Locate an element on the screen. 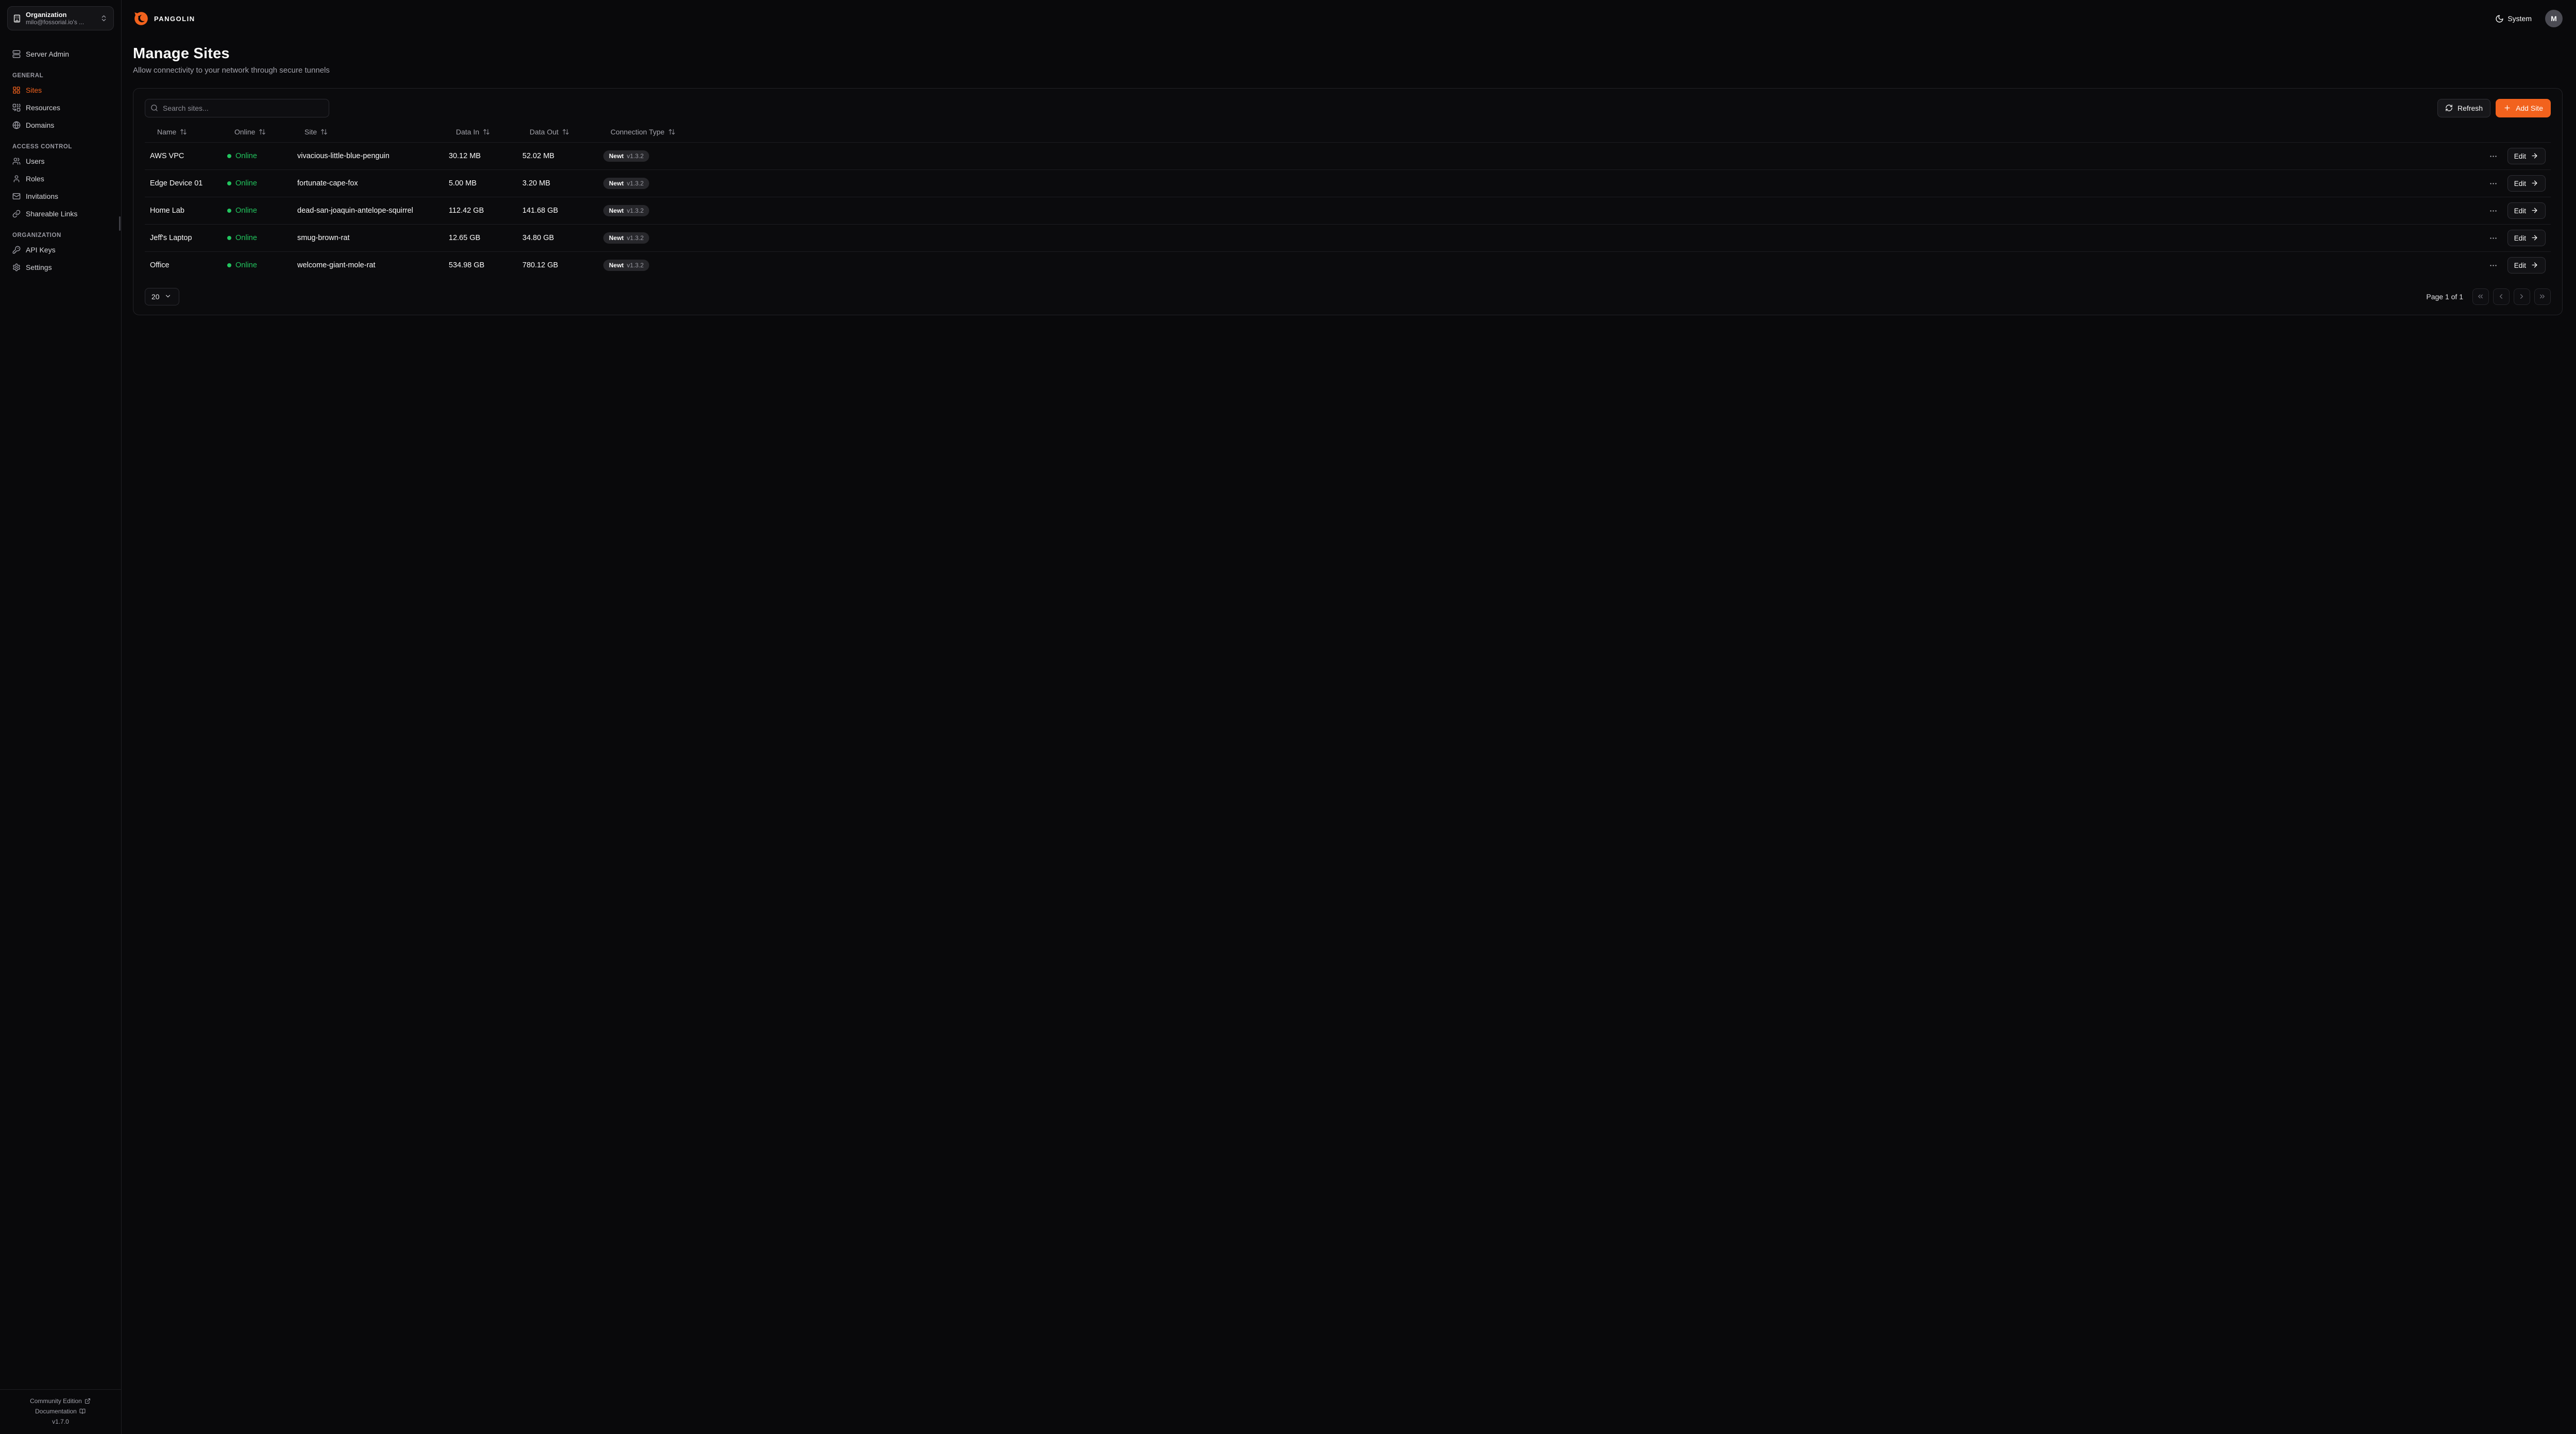 The image size is (2576, 1434). chevrons-right-icon is located at coordinates (2542, 297).